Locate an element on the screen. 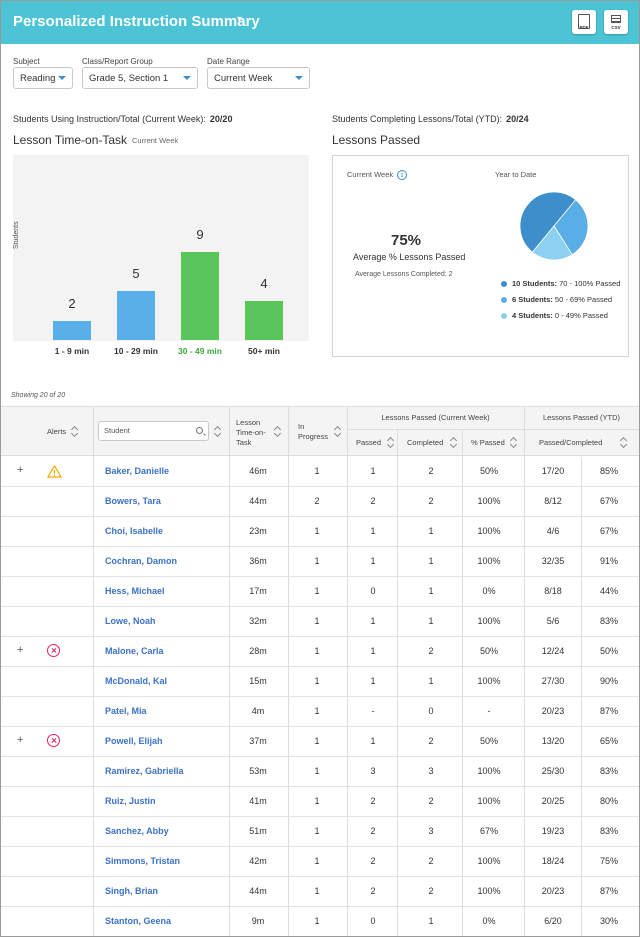  table-row: + Powell, Elijah 37m 1 1 2 50% 13/20 65% is located at coordinates (320, 742).